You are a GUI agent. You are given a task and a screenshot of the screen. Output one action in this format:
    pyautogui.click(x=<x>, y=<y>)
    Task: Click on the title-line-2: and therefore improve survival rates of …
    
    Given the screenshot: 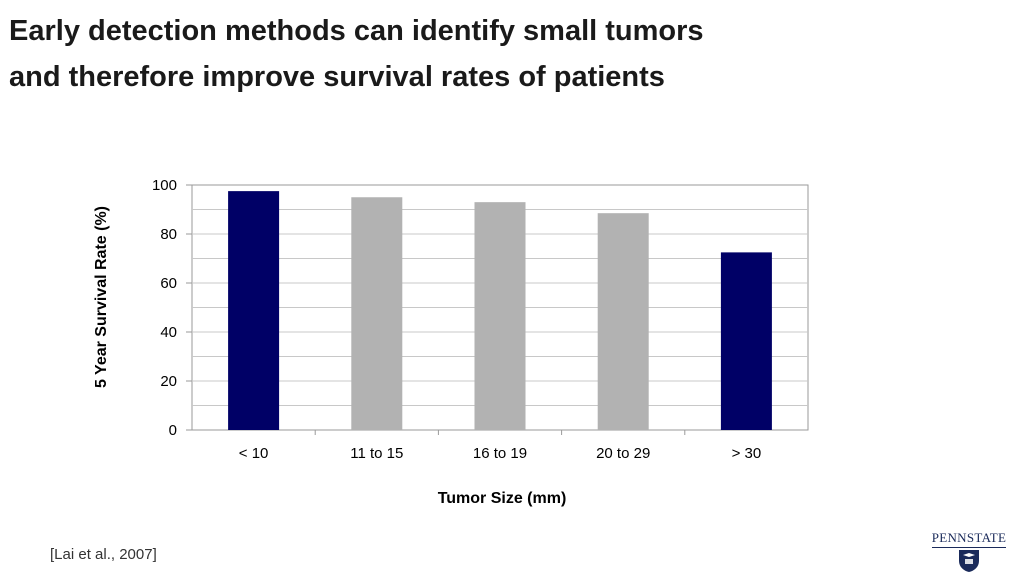 What is the action you would take?
    pyautogui.click(x=337, y=77)
    